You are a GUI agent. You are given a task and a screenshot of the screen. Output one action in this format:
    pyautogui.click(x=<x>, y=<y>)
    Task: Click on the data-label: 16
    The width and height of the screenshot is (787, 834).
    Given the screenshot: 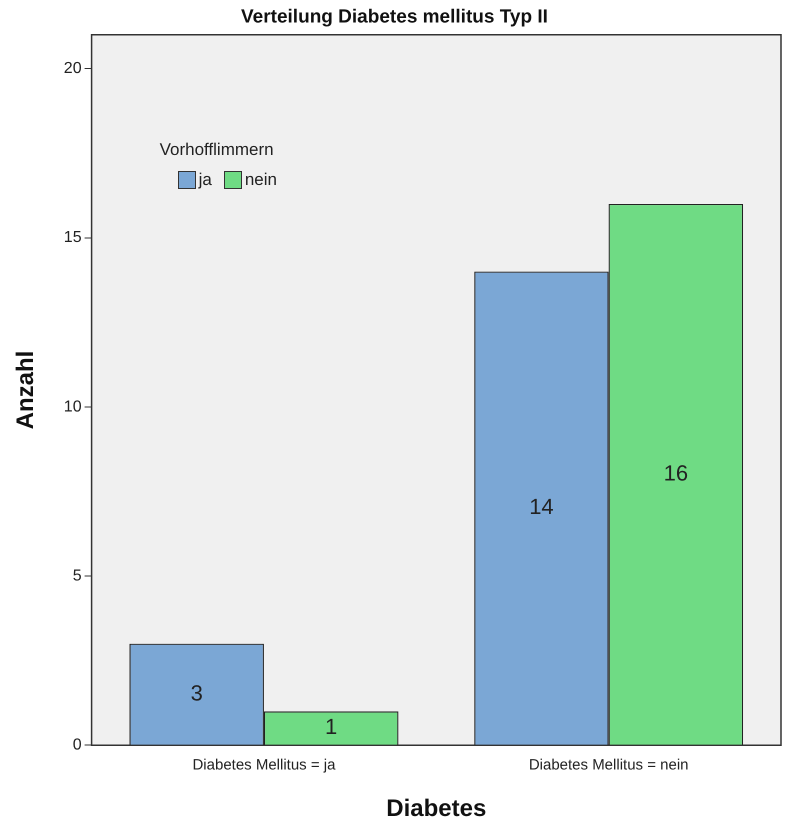 What is the action you would take?
    pyautogui.click(x=676, y=473)
    